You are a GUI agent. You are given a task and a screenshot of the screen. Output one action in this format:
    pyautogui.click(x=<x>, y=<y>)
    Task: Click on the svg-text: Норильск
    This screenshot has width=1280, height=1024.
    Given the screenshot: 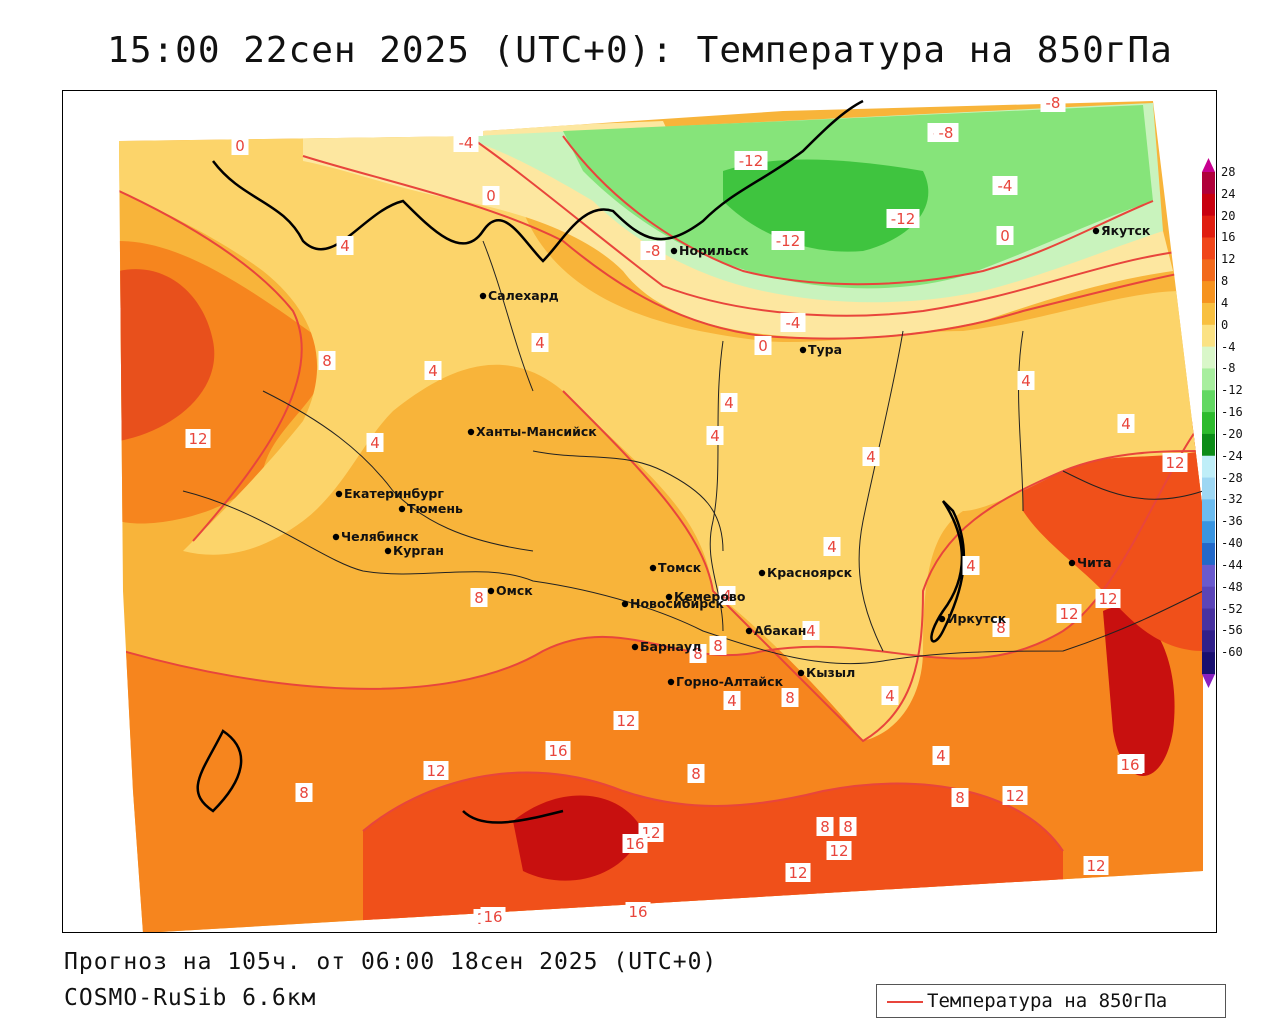 What is the action you would take?
    pyautogui.click(x=714, y=250)
    